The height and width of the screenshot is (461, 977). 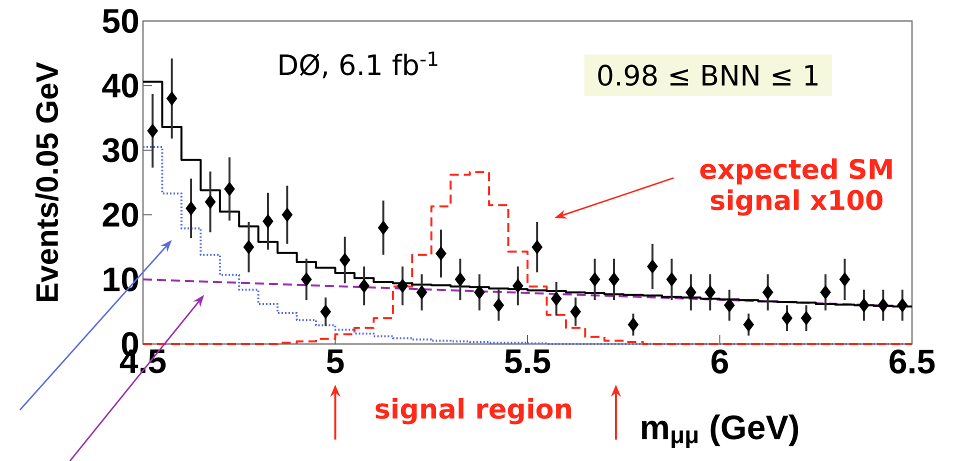 What do you see at coordinates (121, 279) in the screenshot?
I see `y-tick-label: 10` at bounding box center [121, 279].